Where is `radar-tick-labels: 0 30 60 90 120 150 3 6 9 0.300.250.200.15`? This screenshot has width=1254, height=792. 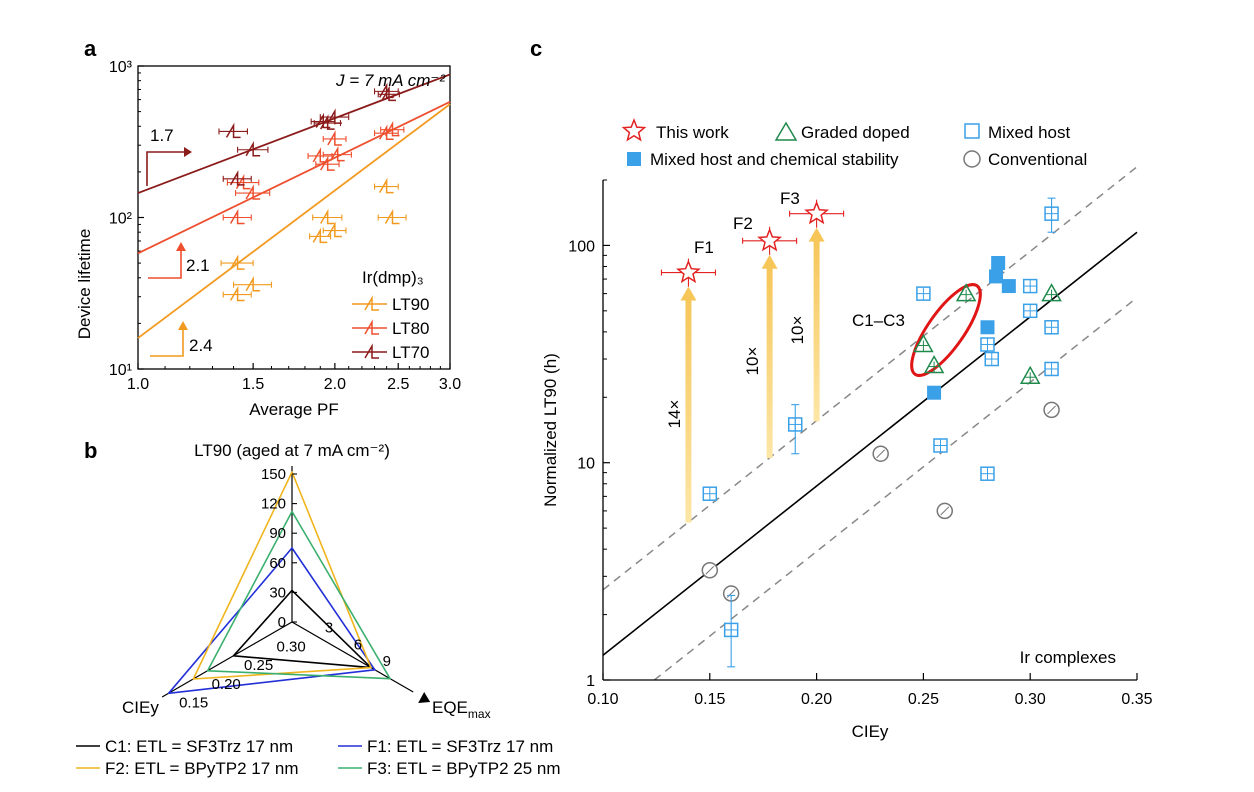
radar-tick-labels: 0 30 60 90 120 150 3 6 9 0.300.250.200.15 is located at coordinates (285, 589).